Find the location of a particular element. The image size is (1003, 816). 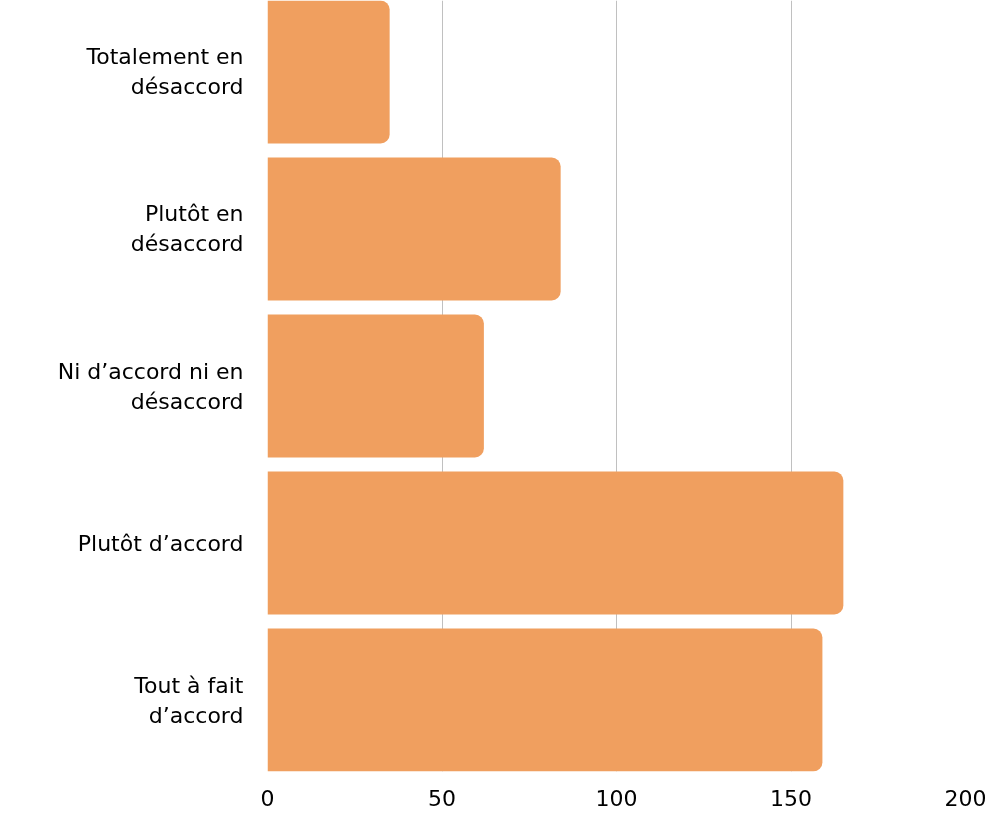

y-tick-label: Totalement en désaccord is located at coordinates (164, 72).